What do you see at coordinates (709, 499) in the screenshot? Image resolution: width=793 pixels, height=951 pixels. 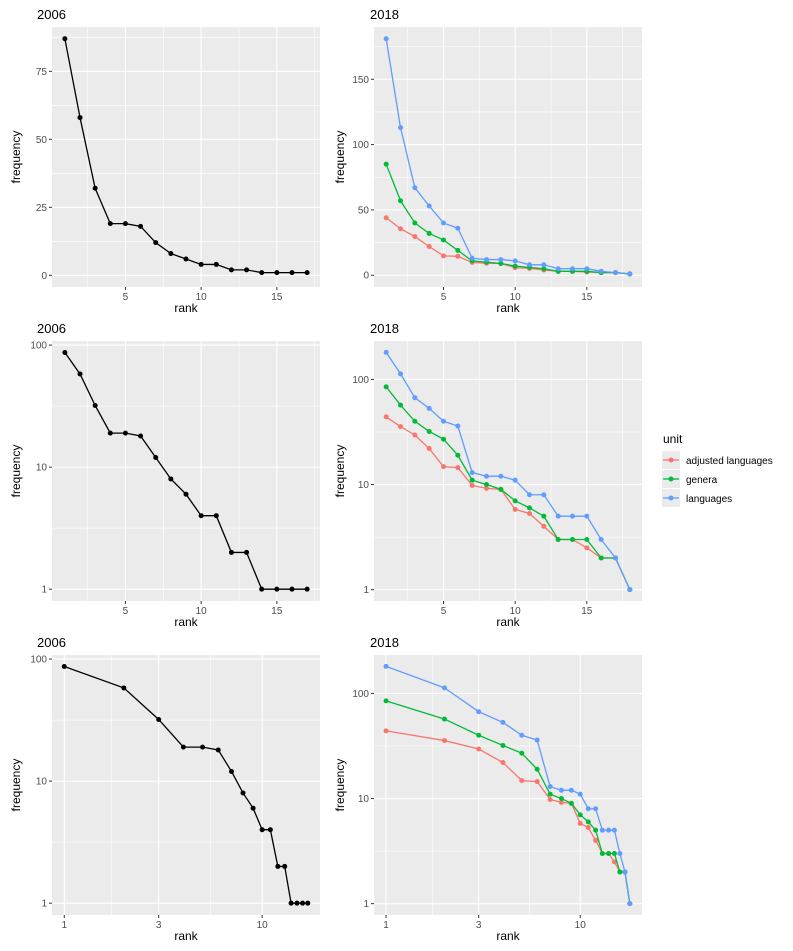 I see `legend-label: languages` at bounding box center [709, 499].